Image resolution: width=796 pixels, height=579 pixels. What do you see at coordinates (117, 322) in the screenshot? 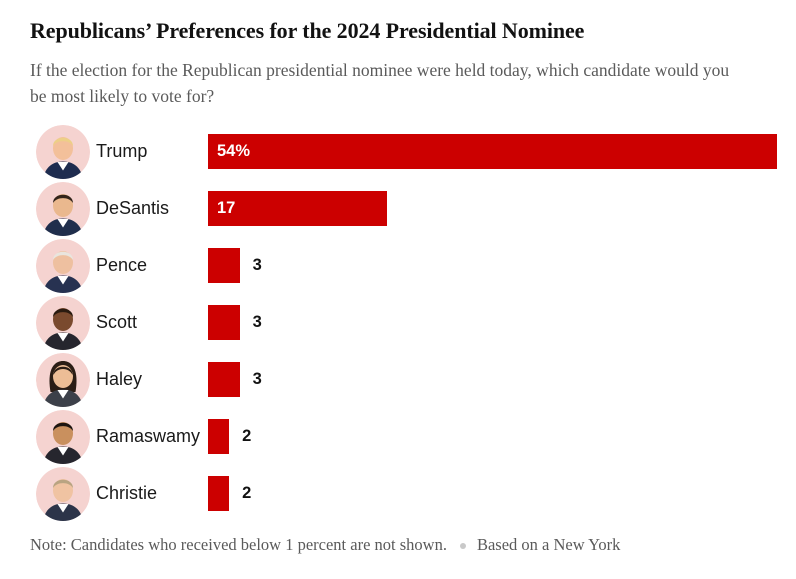
I see `candidate-label: Scott` at bounding box center [117, 322].